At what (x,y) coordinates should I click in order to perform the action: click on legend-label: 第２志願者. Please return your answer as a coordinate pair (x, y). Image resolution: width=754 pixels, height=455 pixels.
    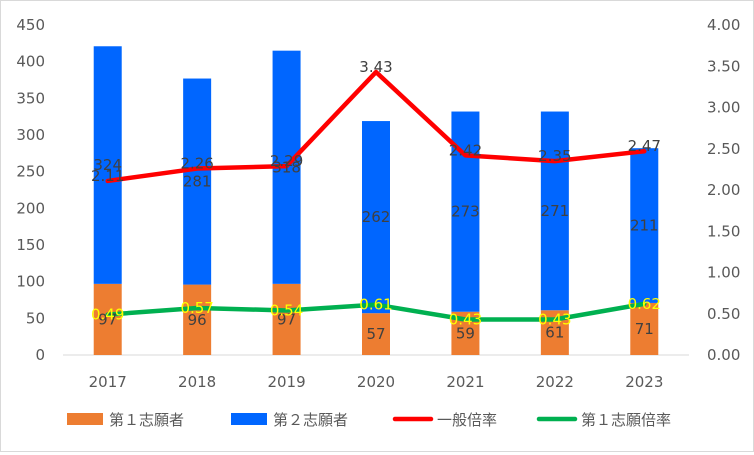
    Looking at the image, I should click on (310, 420).